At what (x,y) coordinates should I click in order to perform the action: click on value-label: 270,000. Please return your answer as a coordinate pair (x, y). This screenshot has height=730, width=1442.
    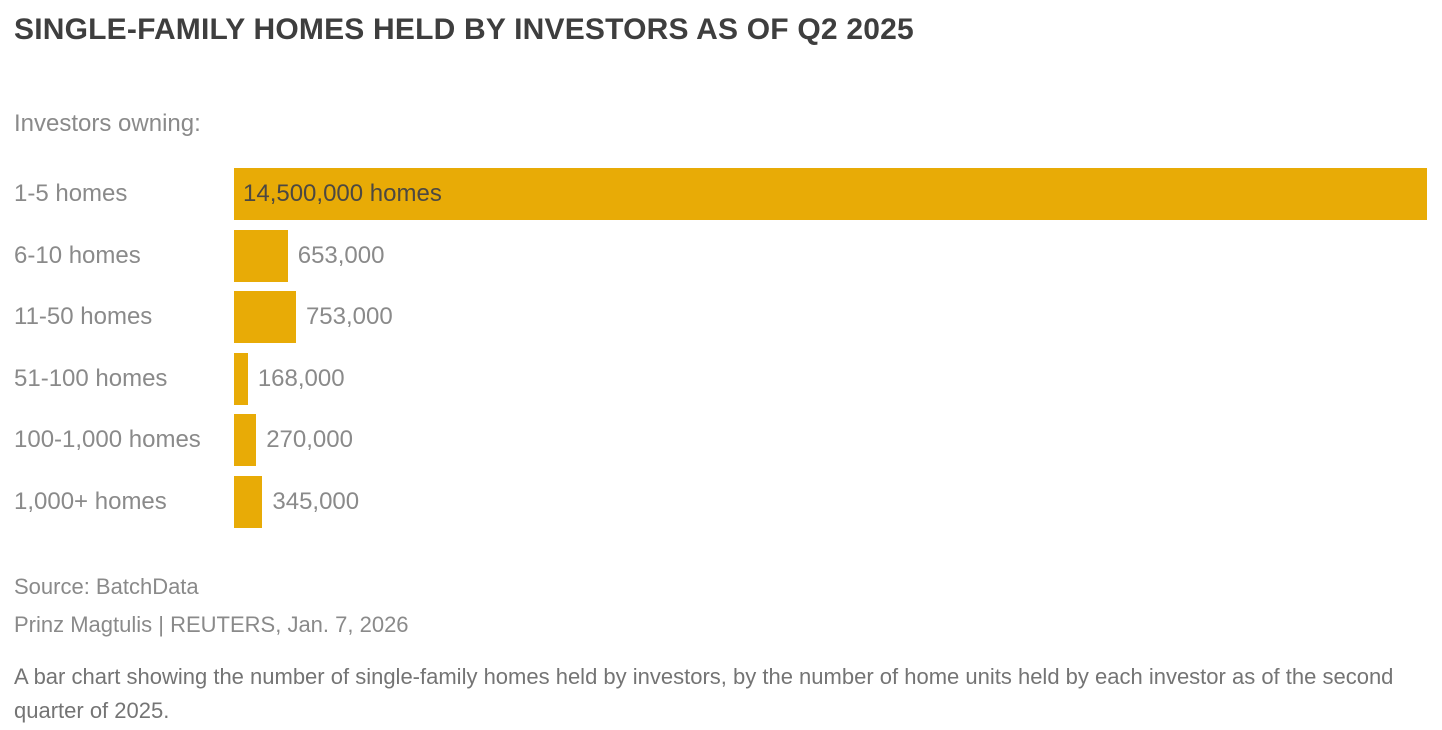
    Looking at the image, I should click on (309, 439).